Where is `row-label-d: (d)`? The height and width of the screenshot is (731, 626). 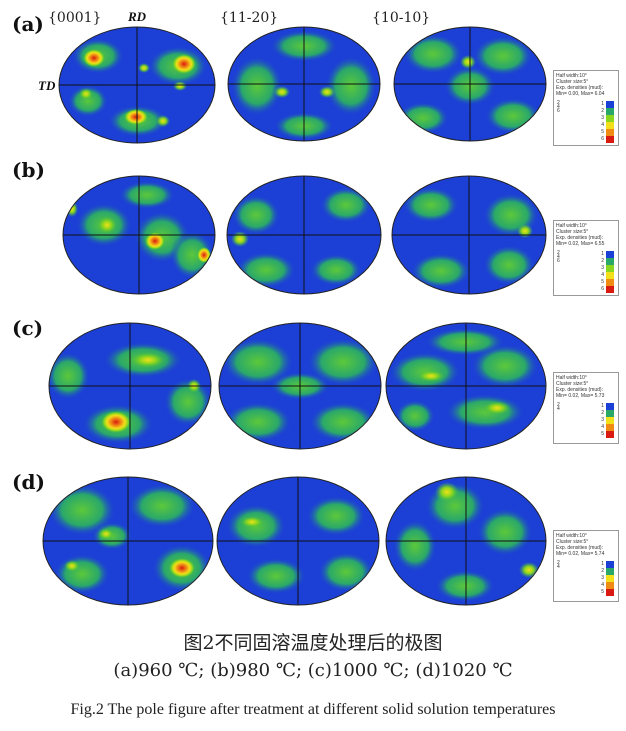 row-label-d: (d) is located at coordinates (28, 482).